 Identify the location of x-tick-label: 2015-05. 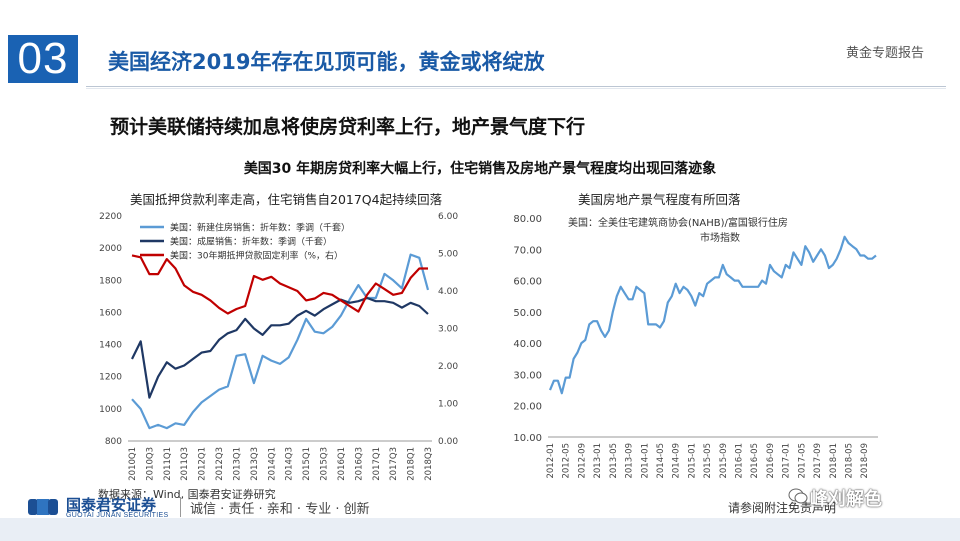
(708, 461).